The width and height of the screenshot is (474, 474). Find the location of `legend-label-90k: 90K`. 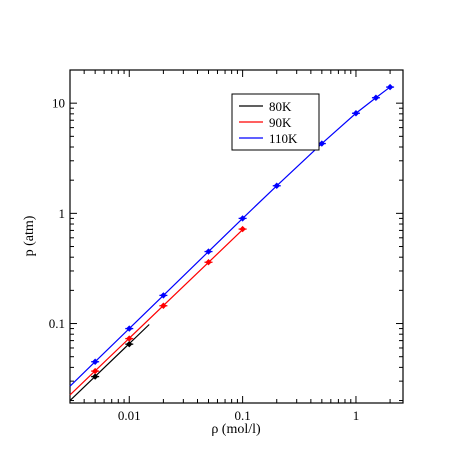

legend-label-90k: 90K is located at coordinates (280, 122).